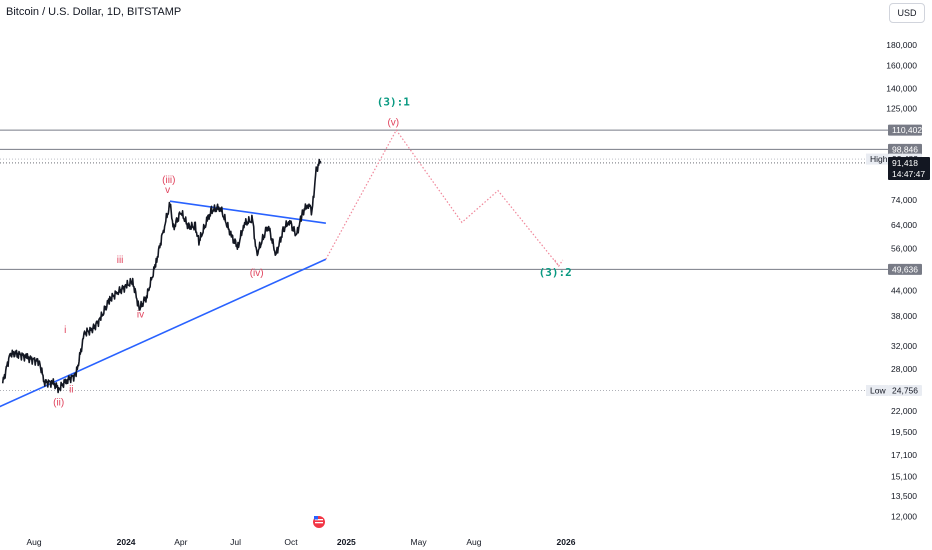  Describe the element at coordinates (300, 542) in the screenshot. I see `time-axis: Aug 2024 Apr Jul Oct 2025 May Aug 2026` at that location.